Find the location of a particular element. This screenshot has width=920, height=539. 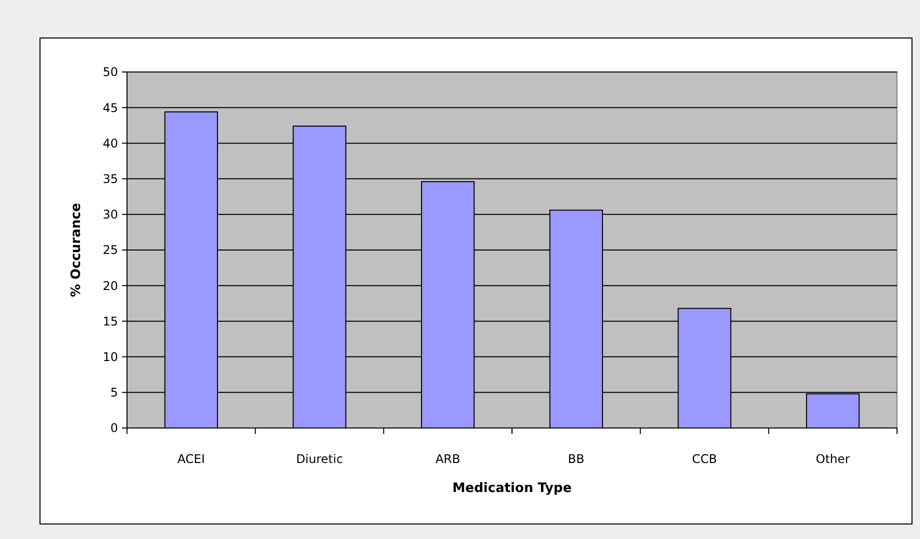

x-tick-label: Other is located at coordinates (833, 459).